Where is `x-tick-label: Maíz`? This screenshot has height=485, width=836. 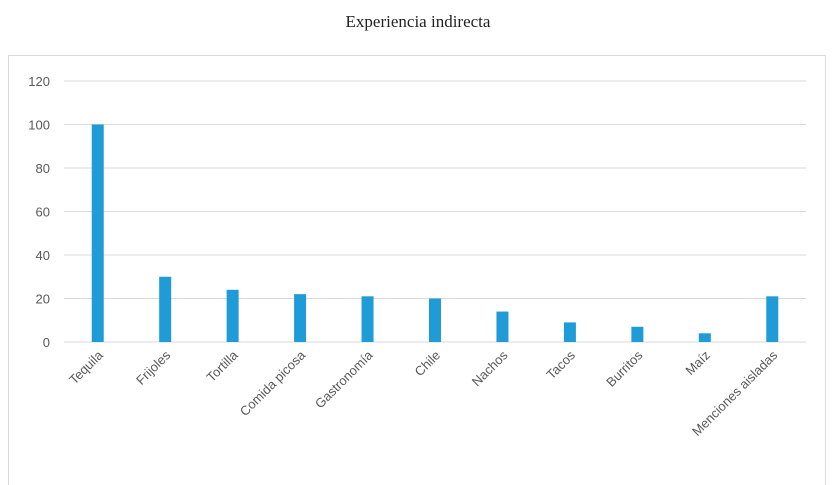 x-tick-label: Maíz is located at coordinates (697, 363).